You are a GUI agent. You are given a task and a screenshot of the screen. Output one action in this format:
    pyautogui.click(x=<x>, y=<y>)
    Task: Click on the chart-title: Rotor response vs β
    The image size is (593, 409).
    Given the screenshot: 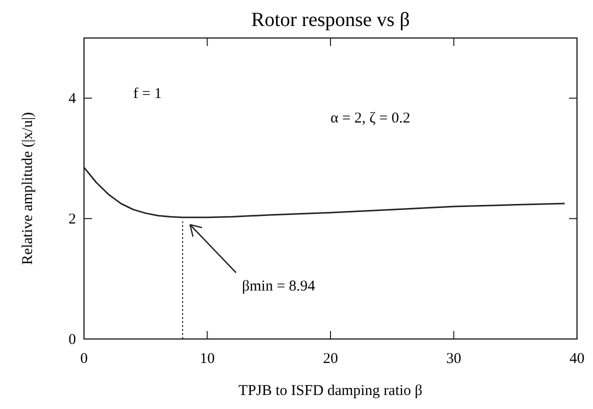 What is the action you would take?
    pyautogui.click(x=330, y=20)
    